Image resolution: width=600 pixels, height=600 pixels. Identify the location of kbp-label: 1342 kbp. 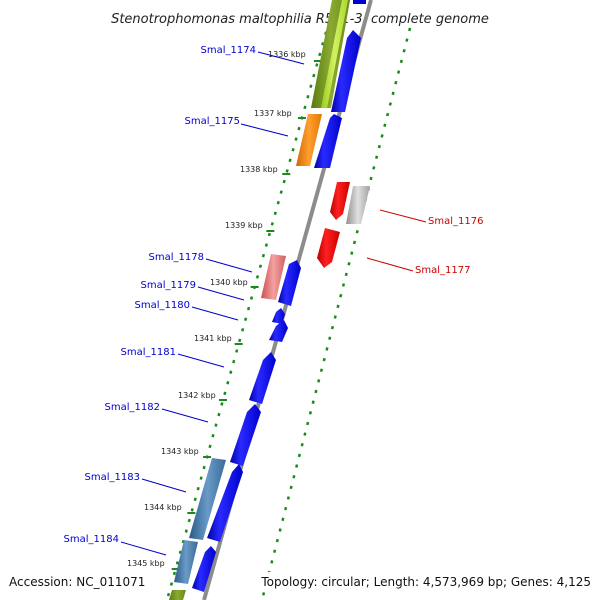
(197, 395).